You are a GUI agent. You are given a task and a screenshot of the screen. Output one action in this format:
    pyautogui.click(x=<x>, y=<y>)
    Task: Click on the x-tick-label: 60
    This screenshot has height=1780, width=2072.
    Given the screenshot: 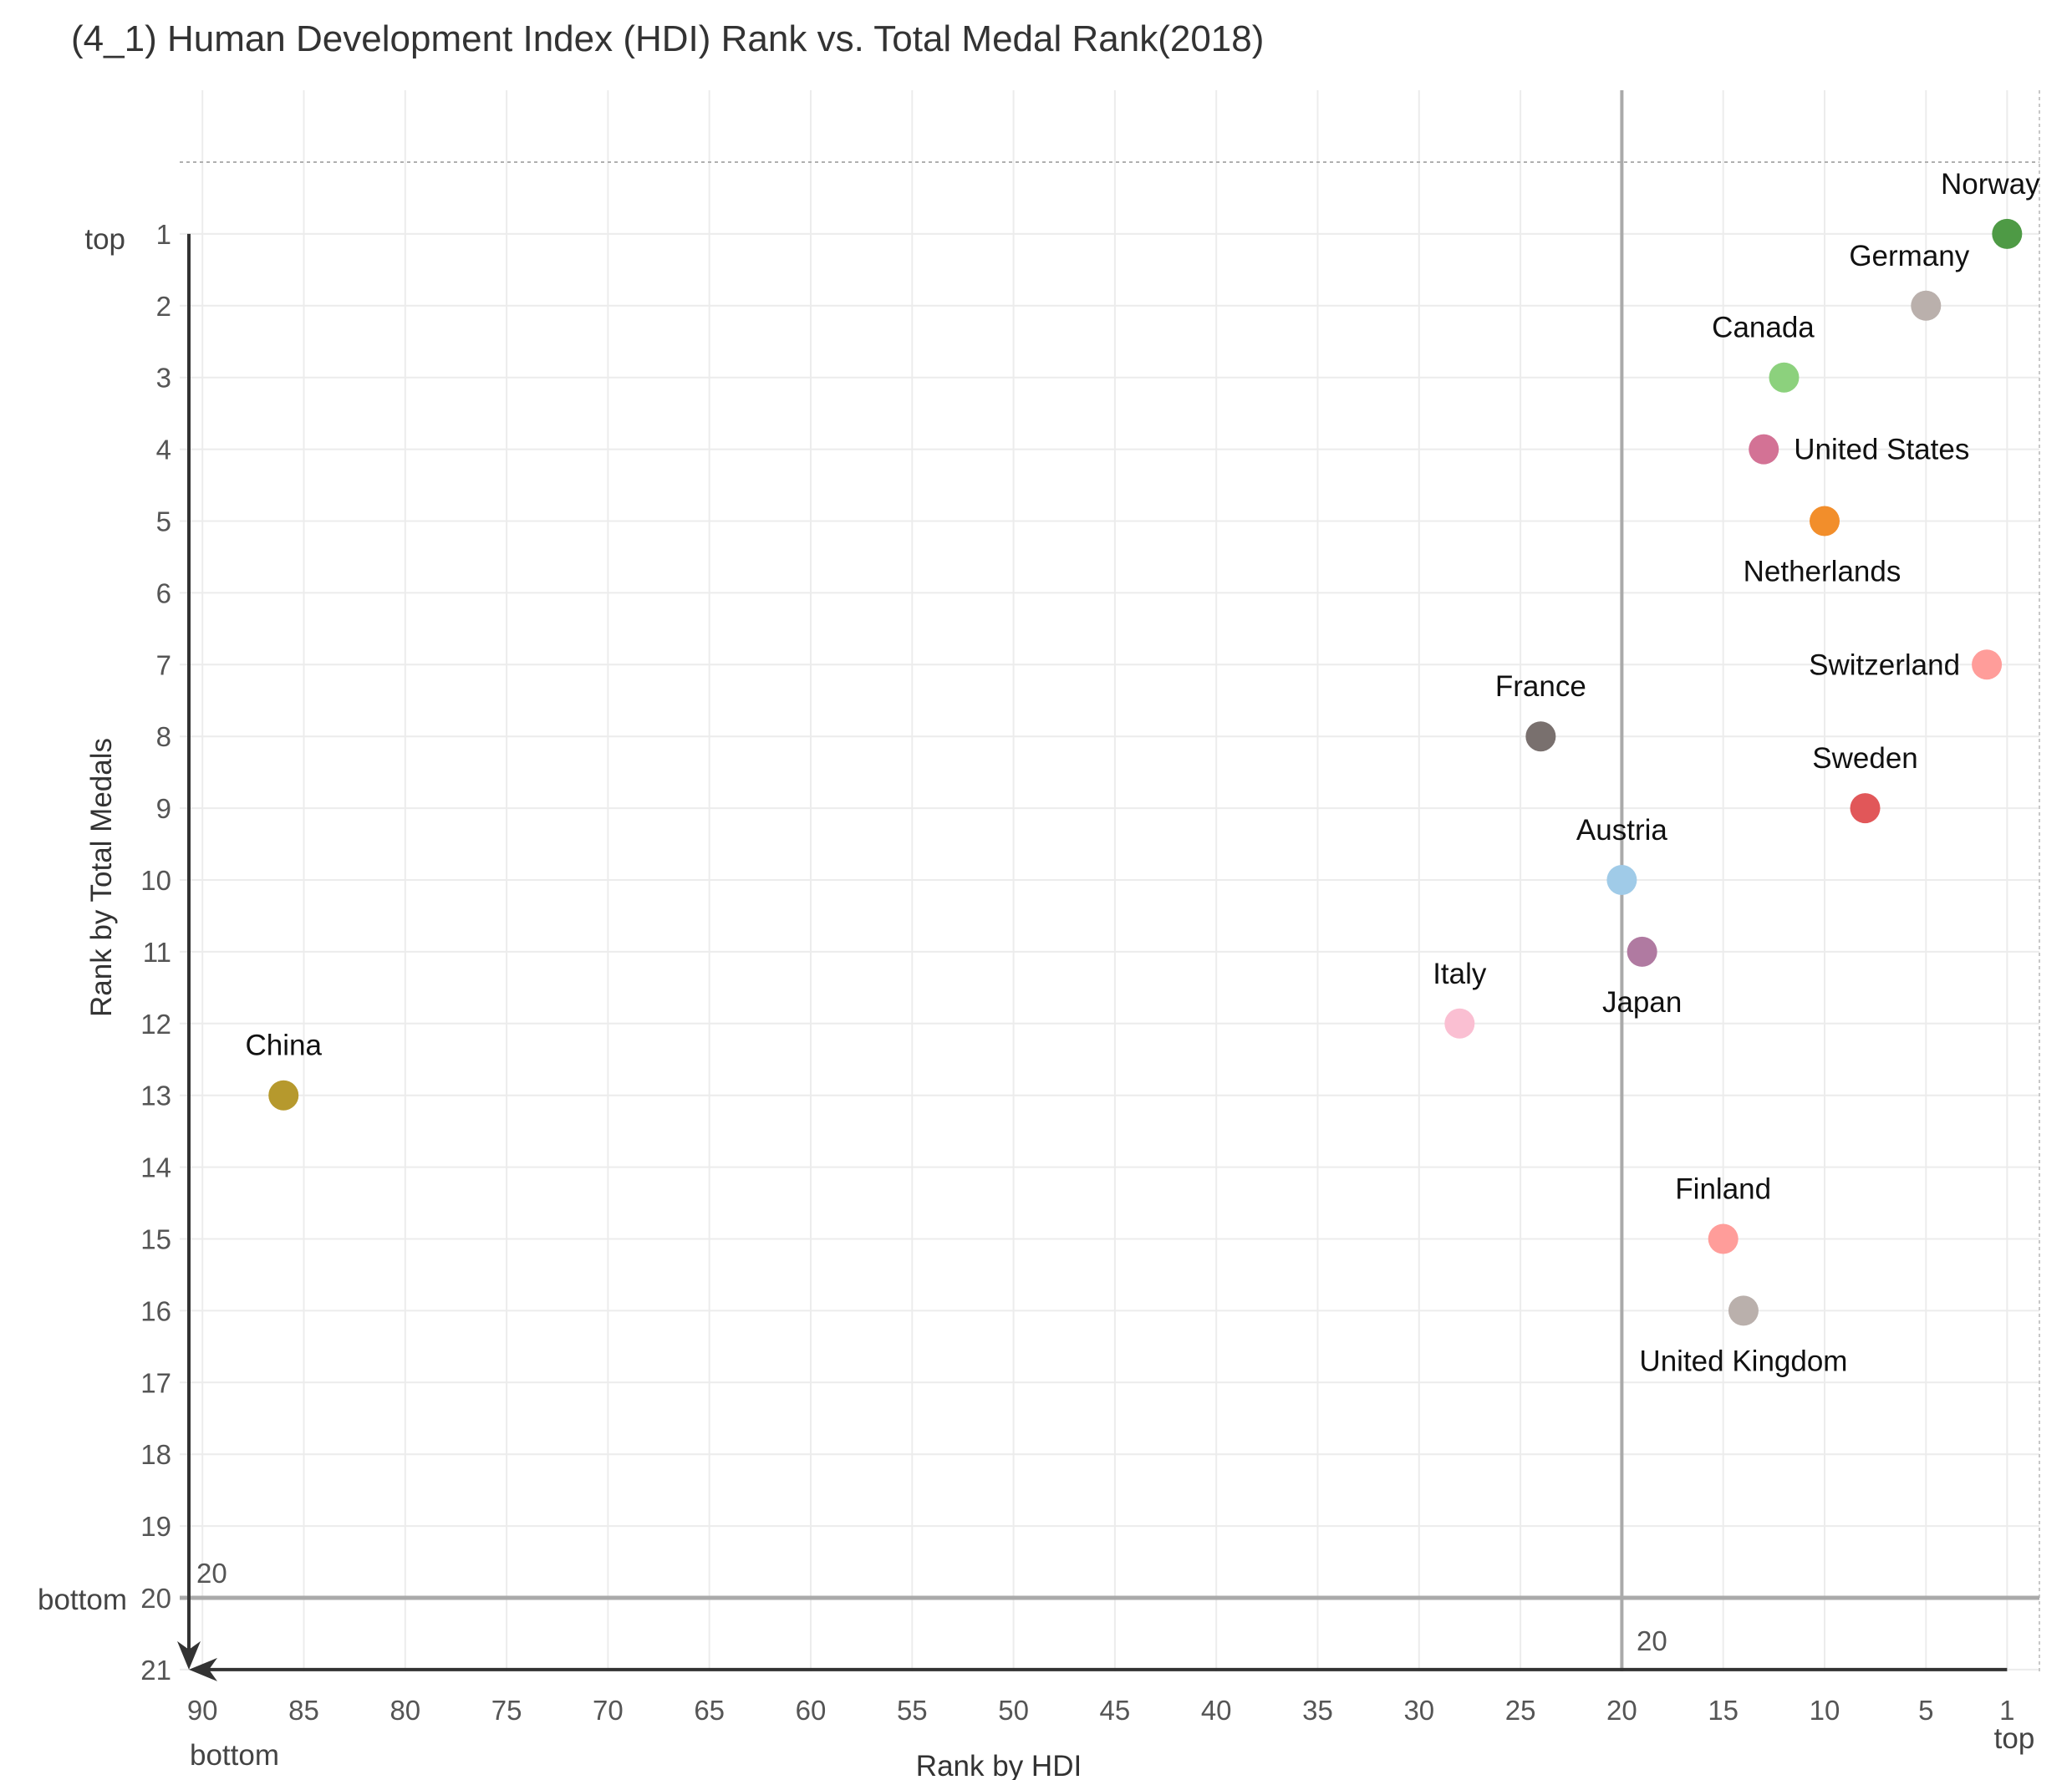 What is the action you would take?
    pyautogui.click(x=811, y=1710)
    